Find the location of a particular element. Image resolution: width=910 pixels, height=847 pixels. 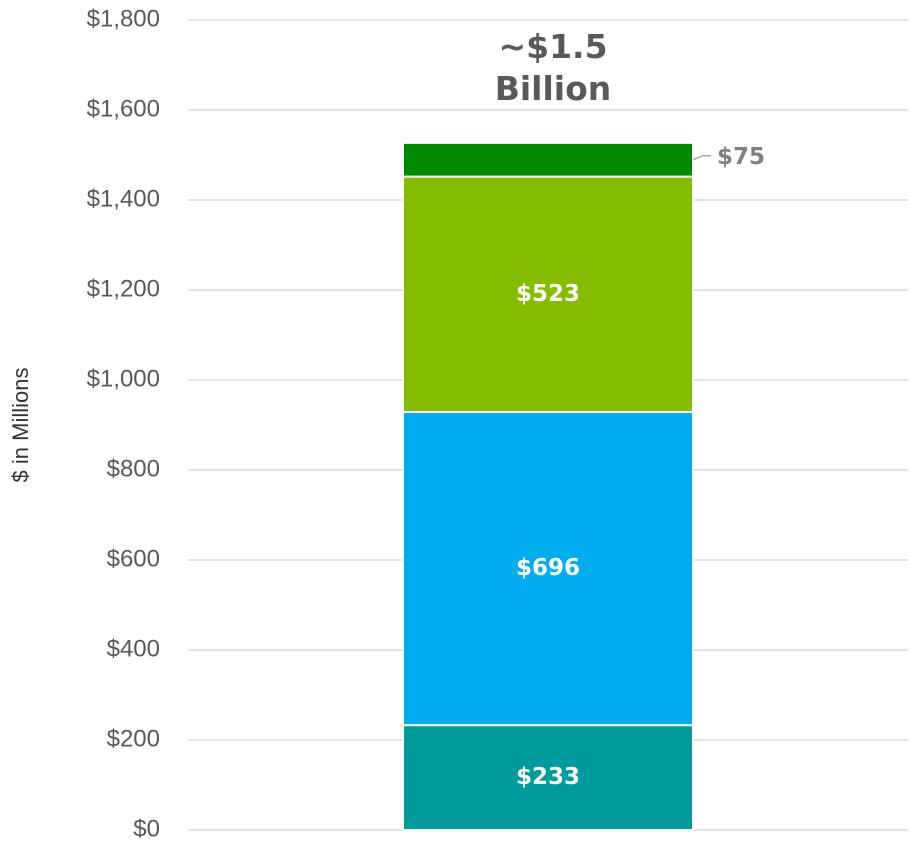

y-tick-label: $600 is located at coordinates (133, 558).